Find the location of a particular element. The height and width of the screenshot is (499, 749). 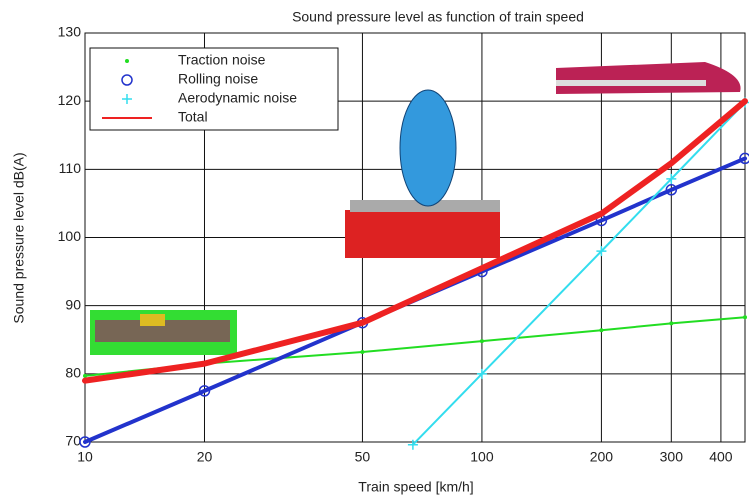

legend-label: Aerodynamic noise is located at coordinates (237, 98).